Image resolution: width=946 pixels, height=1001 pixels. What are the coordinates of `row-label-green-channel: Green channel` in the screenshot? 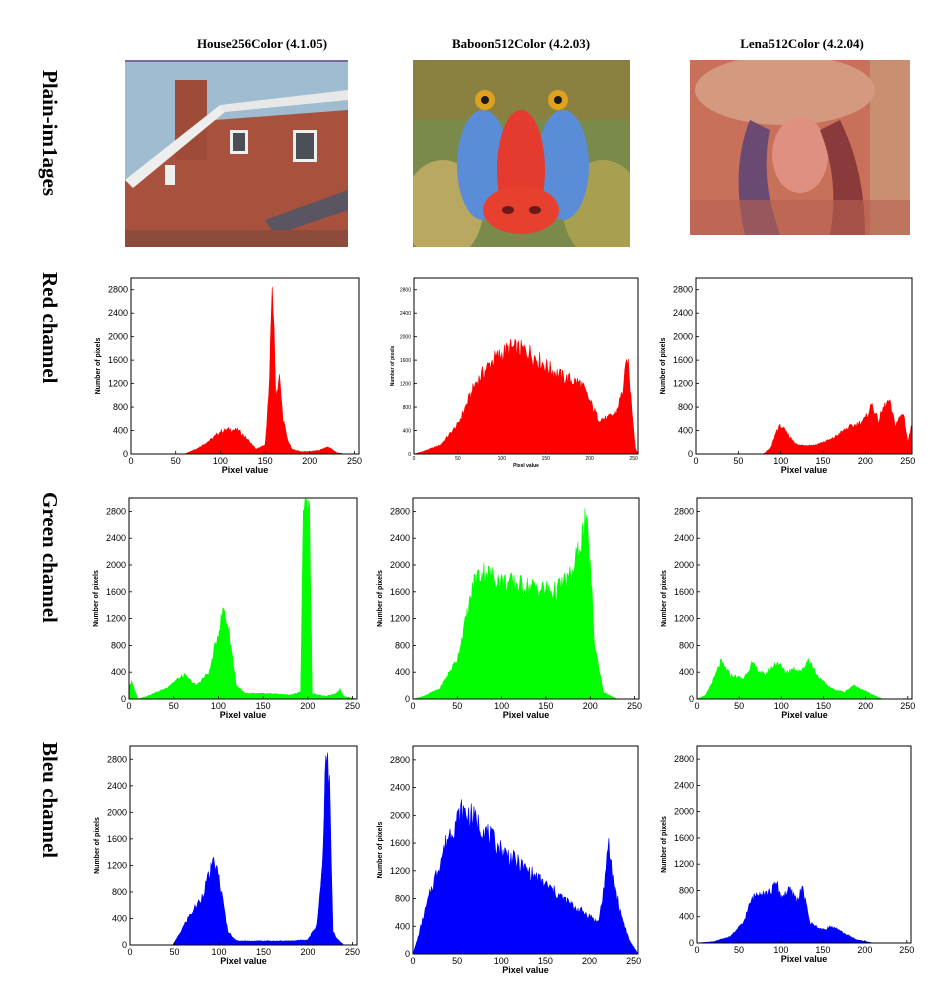 It's located at (50, 557).